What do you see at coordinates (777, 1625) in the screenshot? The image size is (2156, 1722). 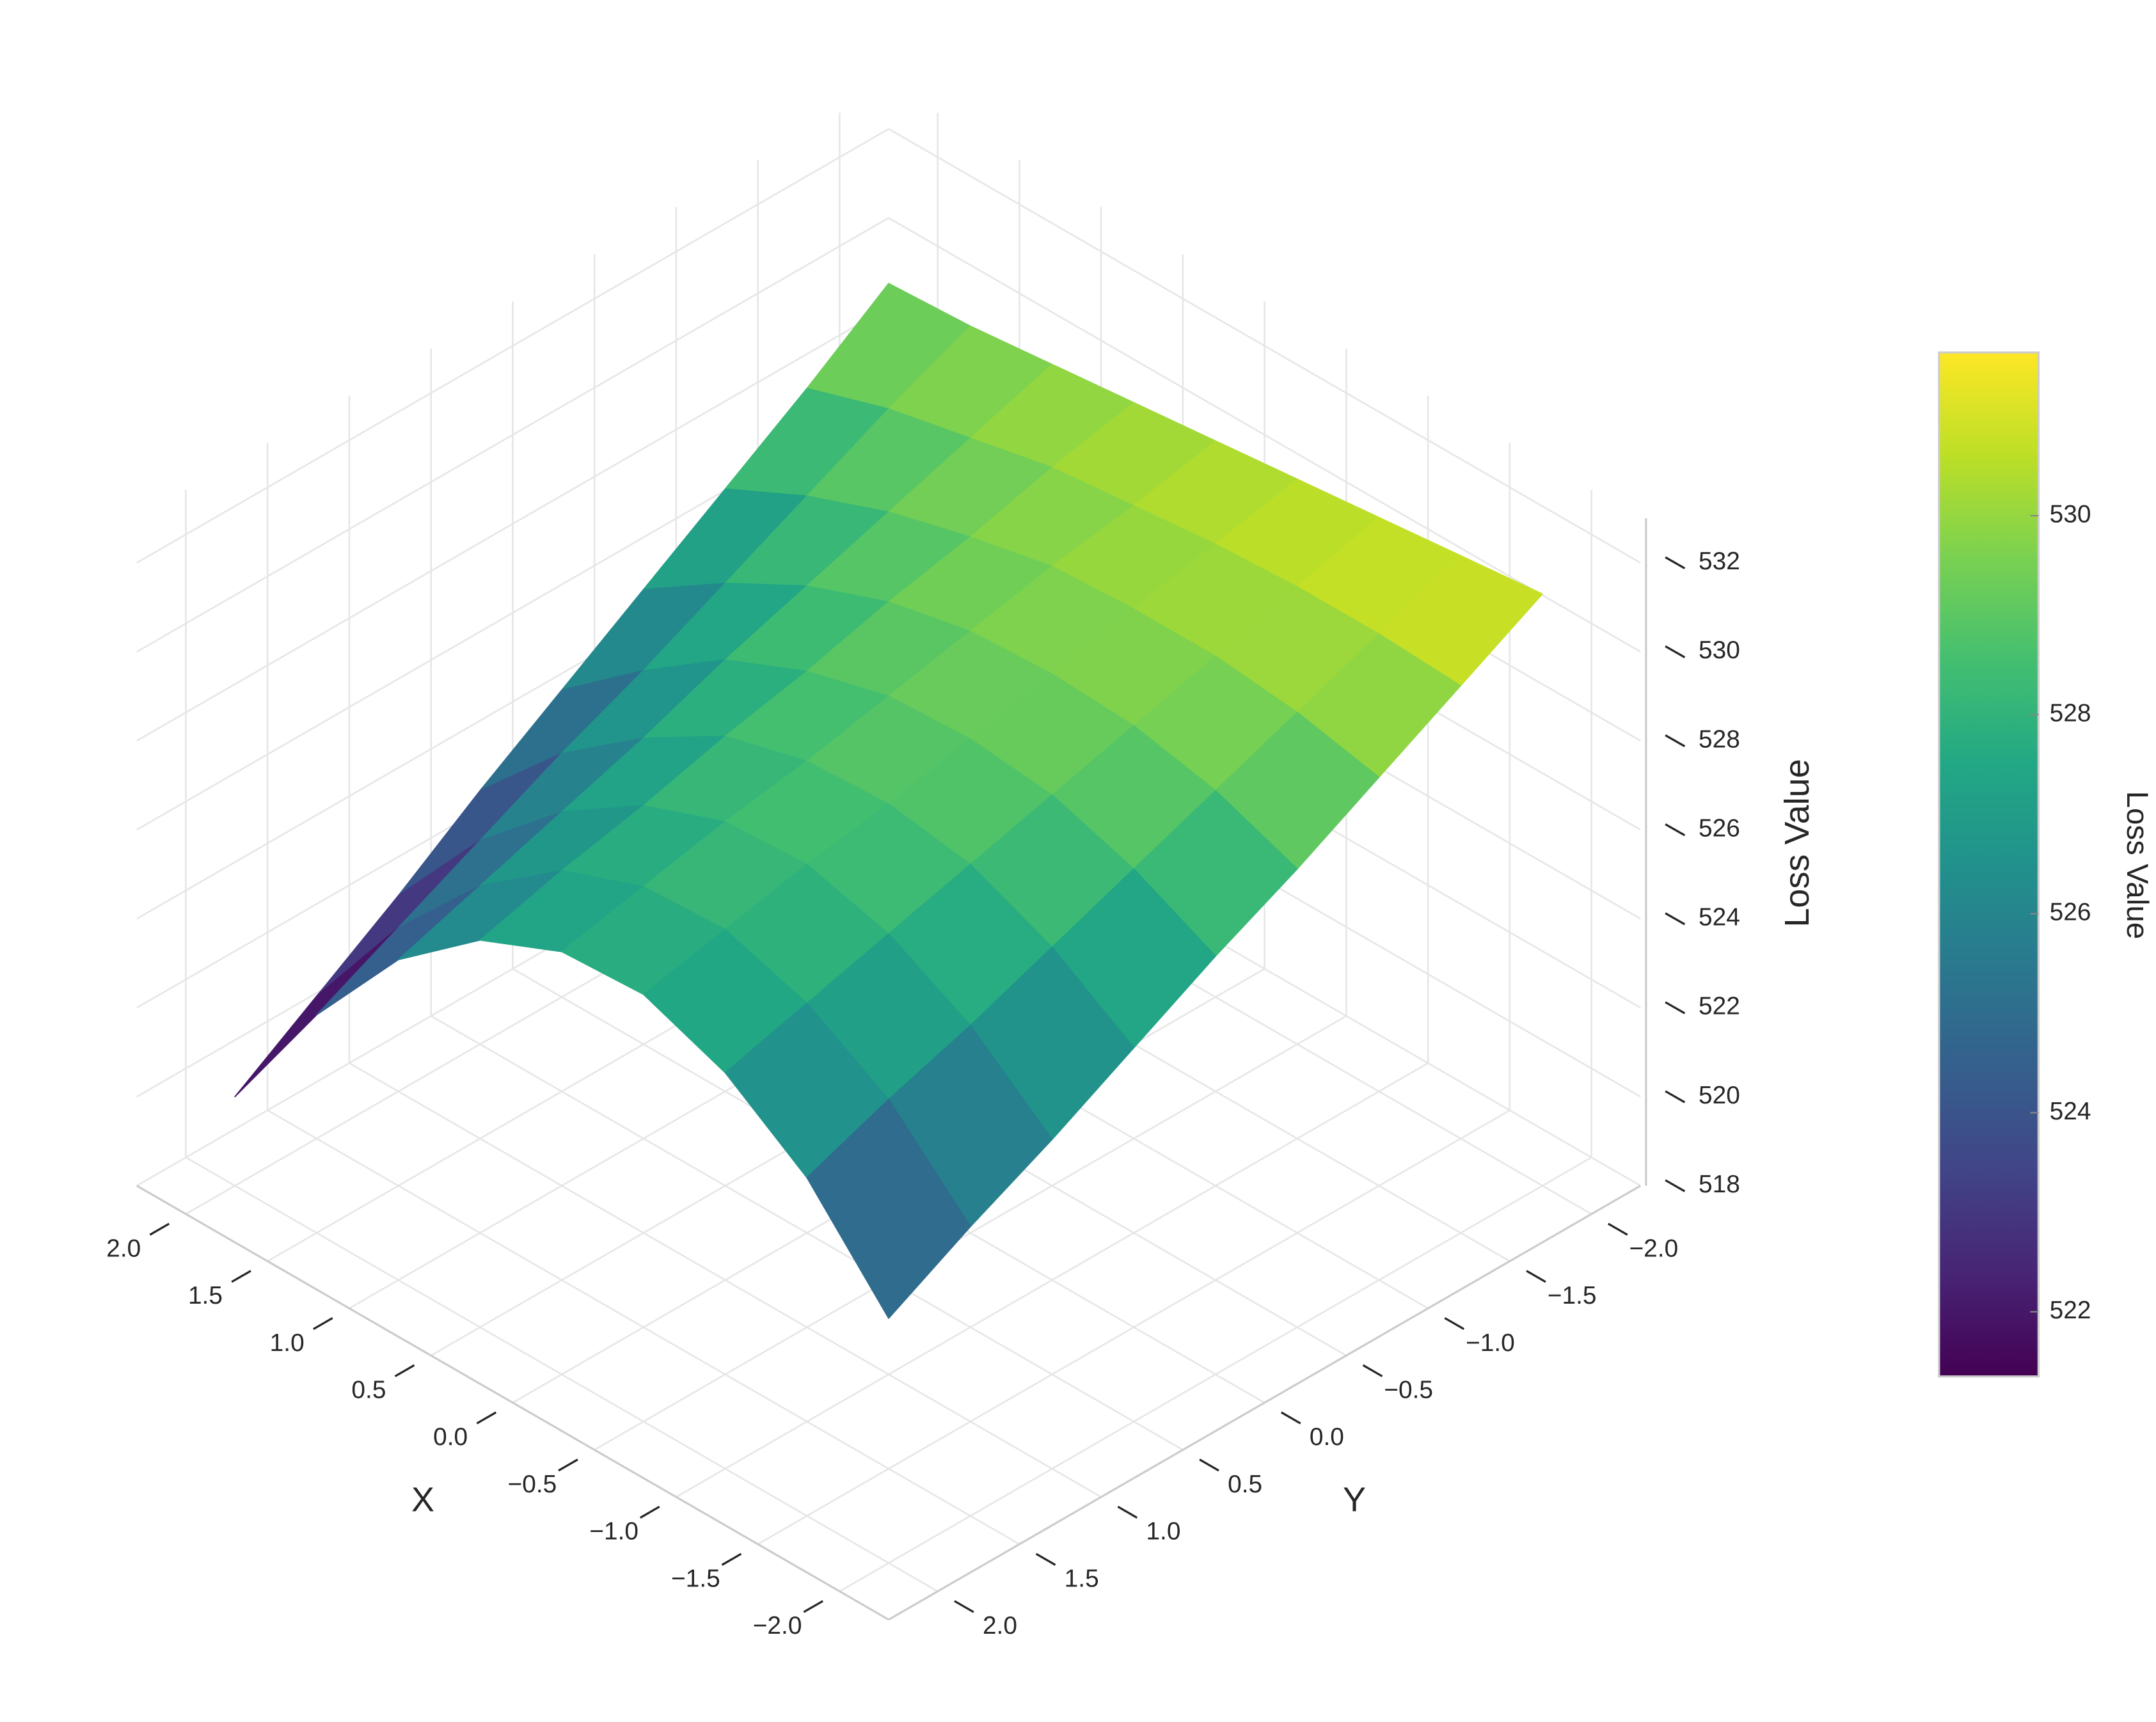 I see `x-tick-label: −2.0` at bounding box center [777, 1625].